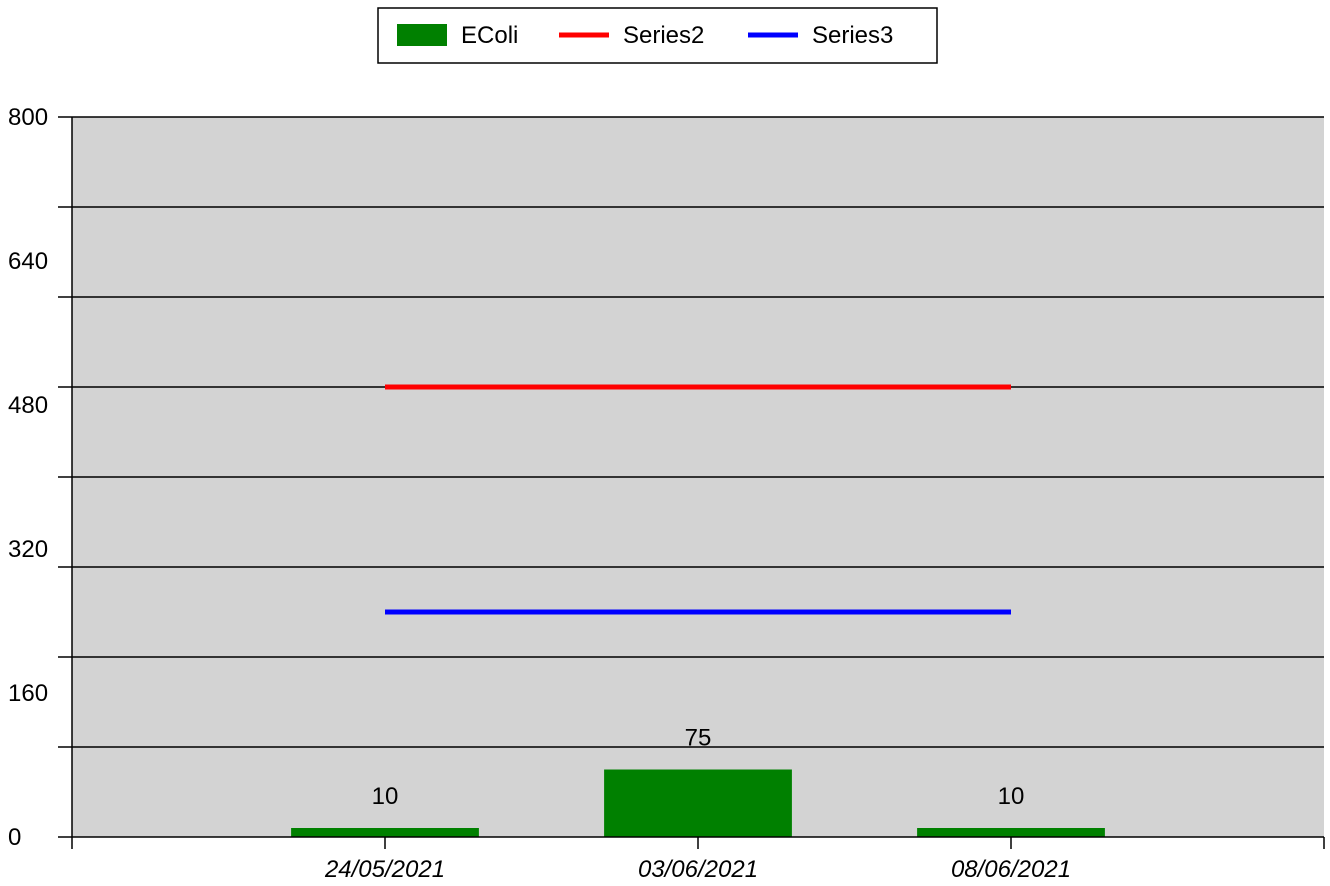 The height and width of the screenshot is (886, 1330). Describe the element at coordinates (663, 35) in the screenshot. I see `legend-label: Series2` at that location.